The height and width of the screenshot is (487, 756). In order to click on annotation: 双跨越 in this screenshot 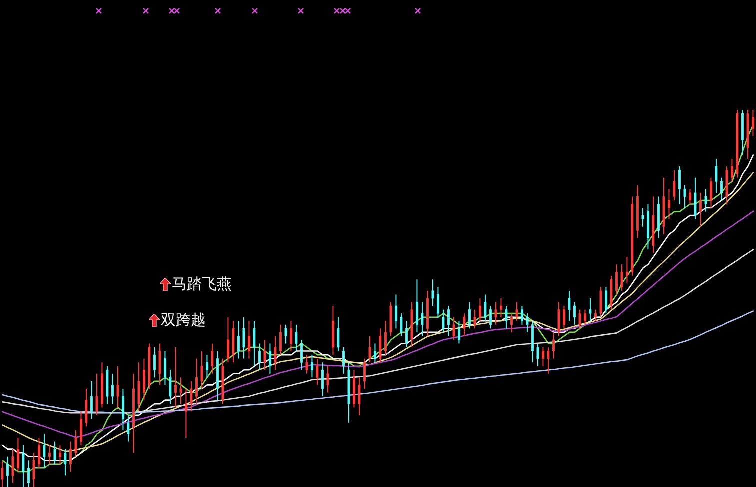, I will do `click(183, 320)`.